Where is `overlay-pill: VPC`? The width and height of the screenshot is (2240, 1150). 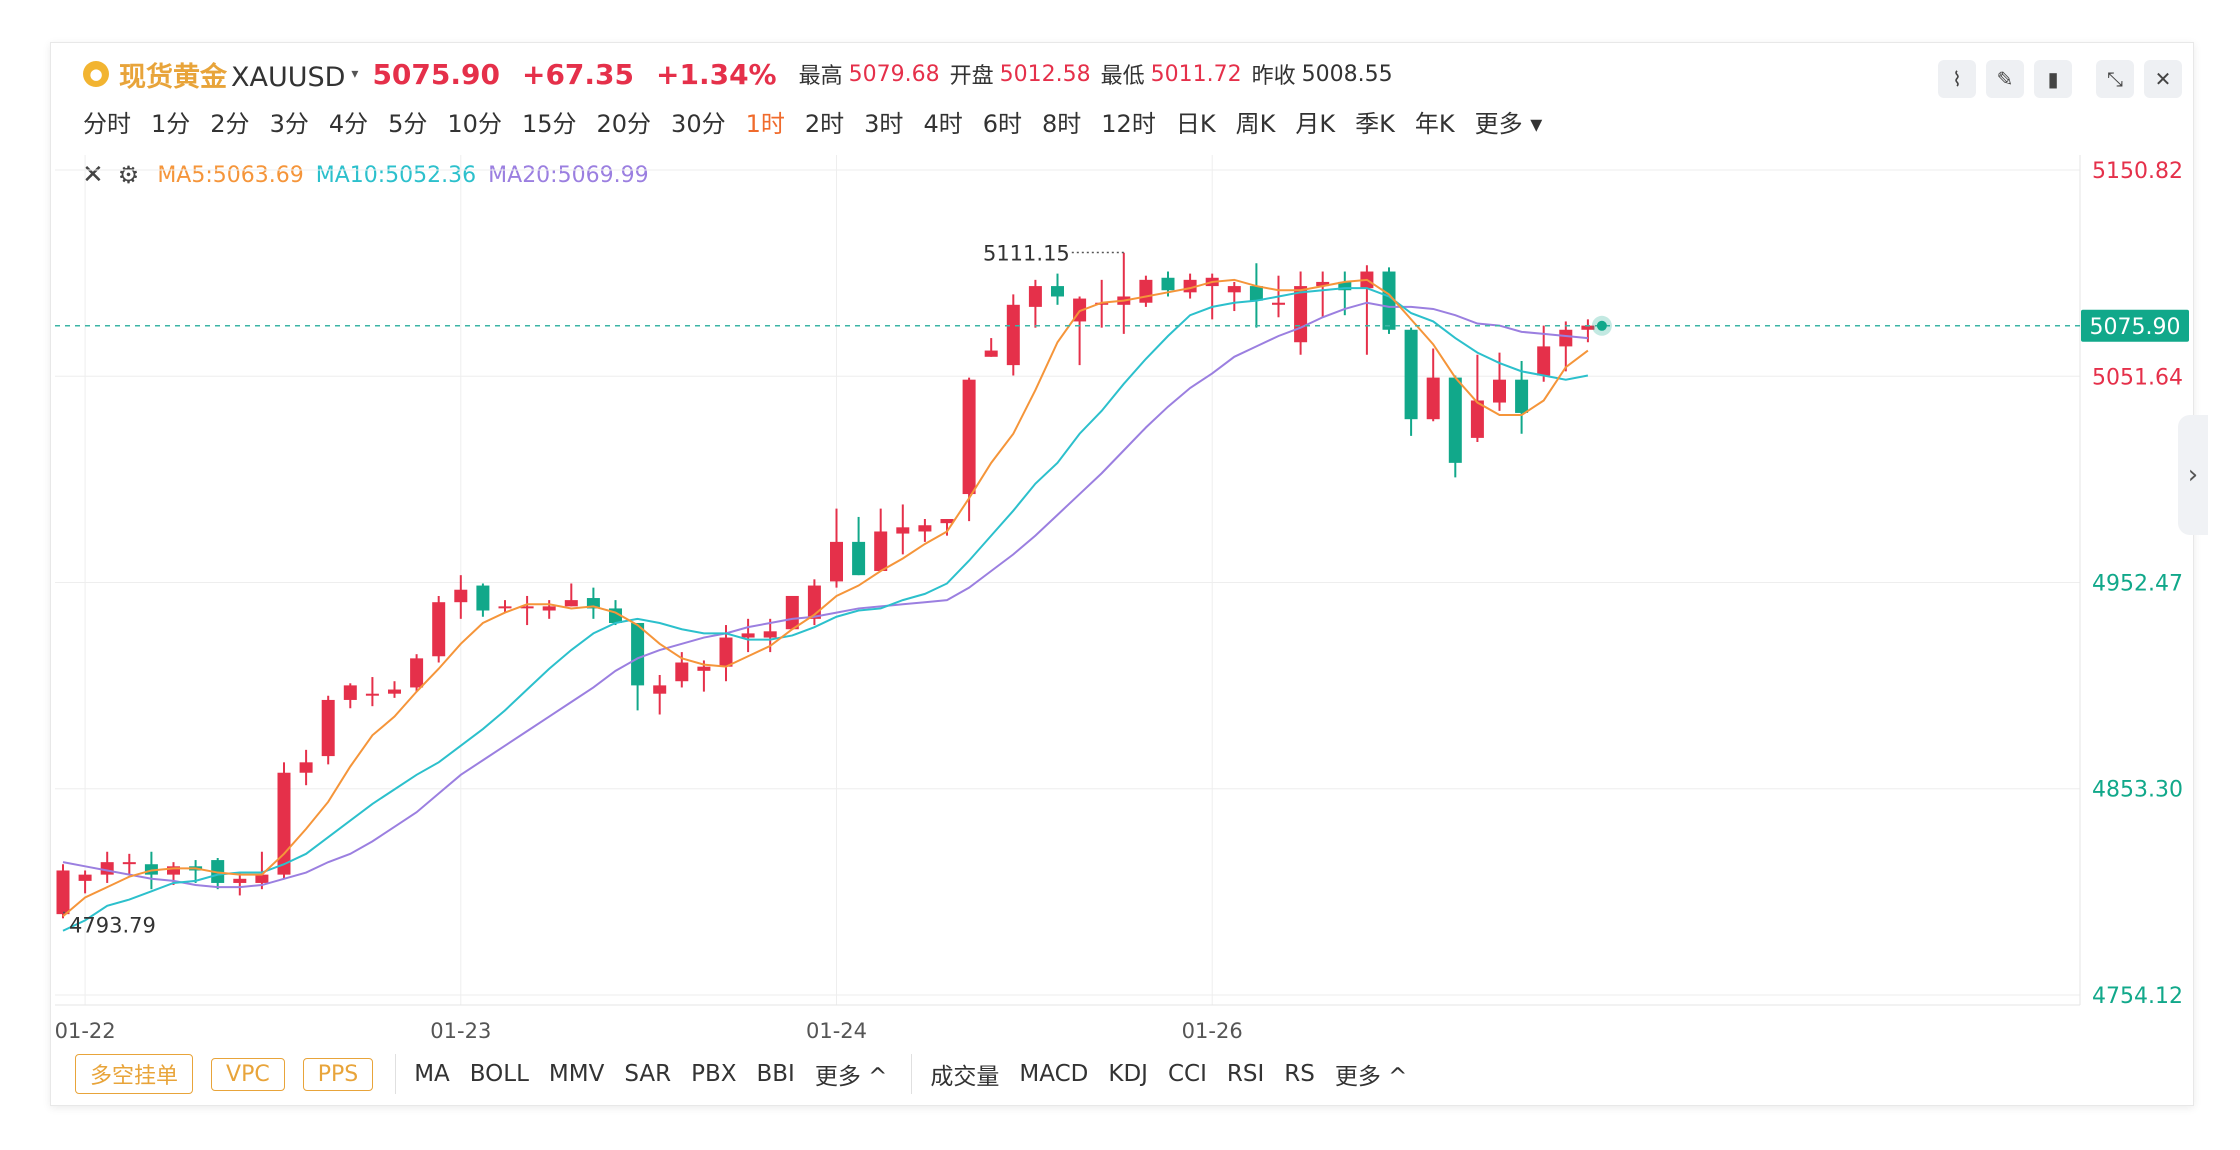 overlay-pill: VPC is located at coordinates (248, 1074).